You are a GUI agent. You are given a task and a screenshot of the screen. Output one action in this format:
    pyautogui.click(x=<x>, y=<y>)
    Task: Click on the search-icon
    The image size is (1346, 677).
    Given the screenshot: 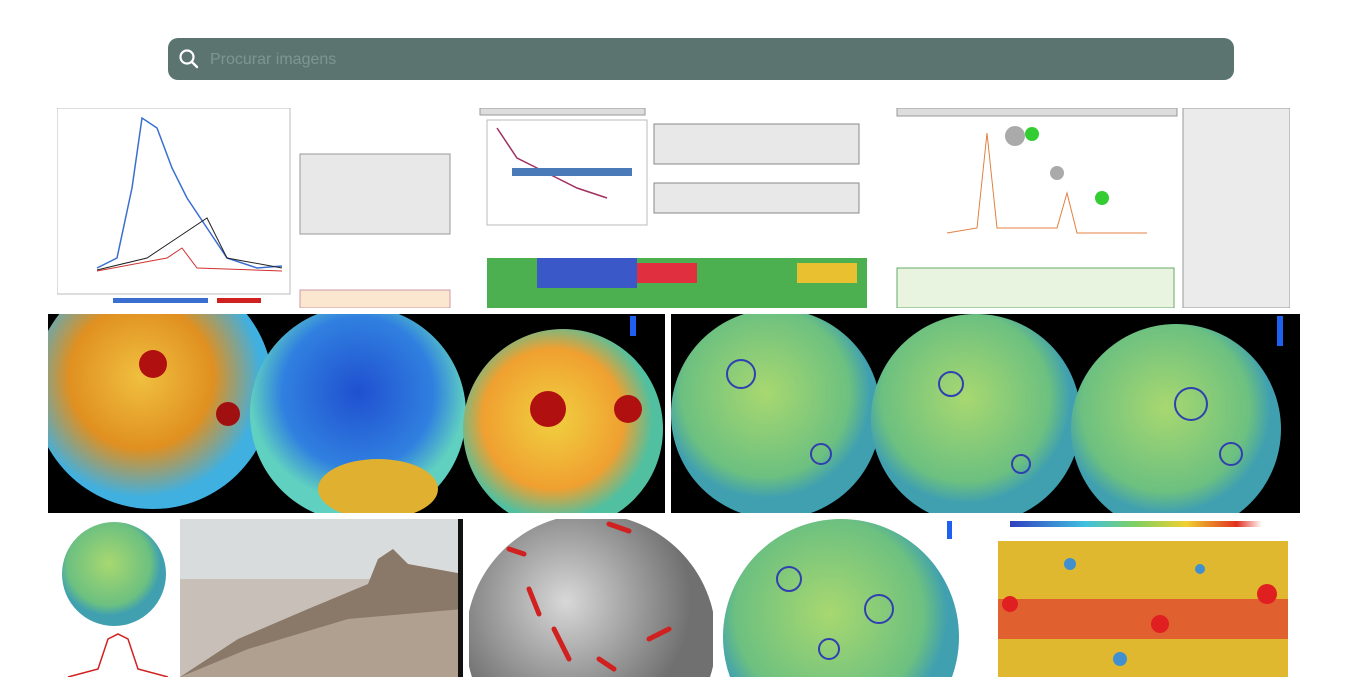 What is the action you would take?
    pyautogui.click(x=189, y=59)
    